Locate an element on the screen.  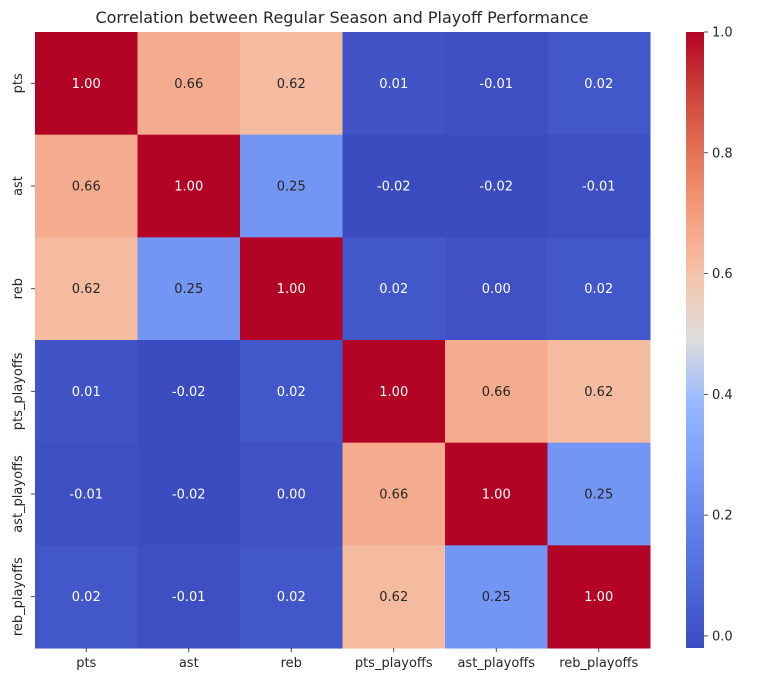
cell-label-ast_playoffs-ast_playoffs: 1.00 is located at coordinates (496, 495).